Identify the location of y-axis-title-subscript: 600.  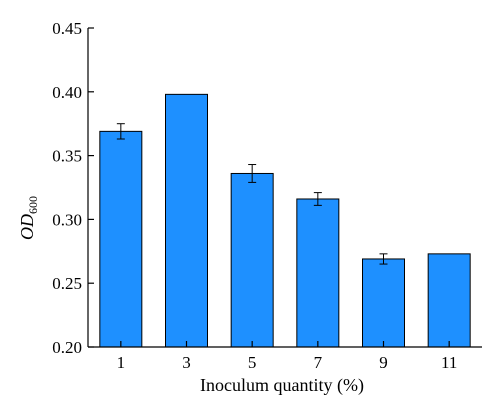
(33, 205).